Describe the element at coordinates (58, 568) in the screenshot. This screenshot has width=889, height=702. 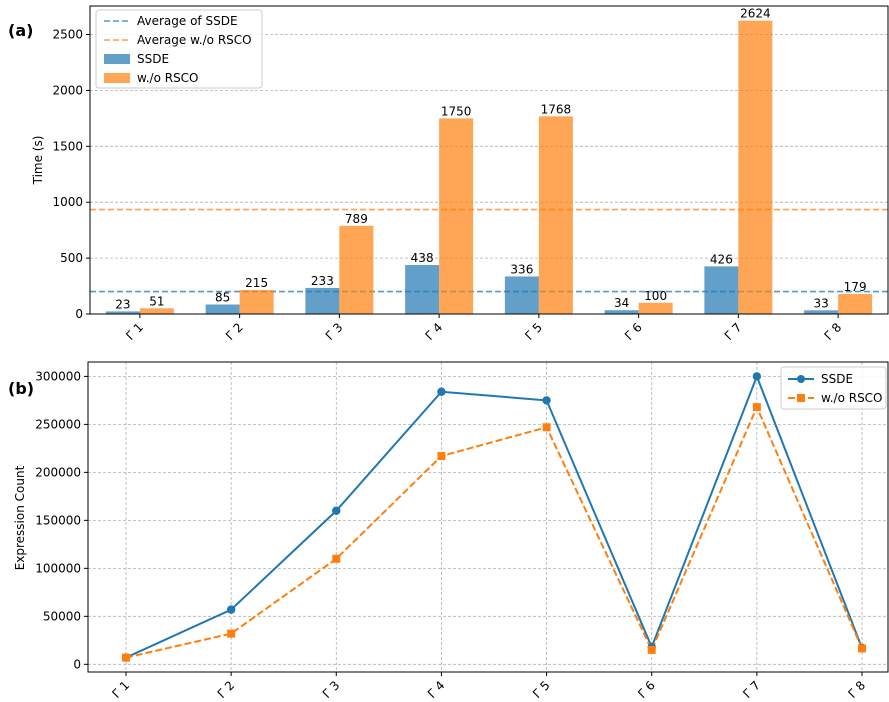
I see `y-tick-label: 100000` at that location.